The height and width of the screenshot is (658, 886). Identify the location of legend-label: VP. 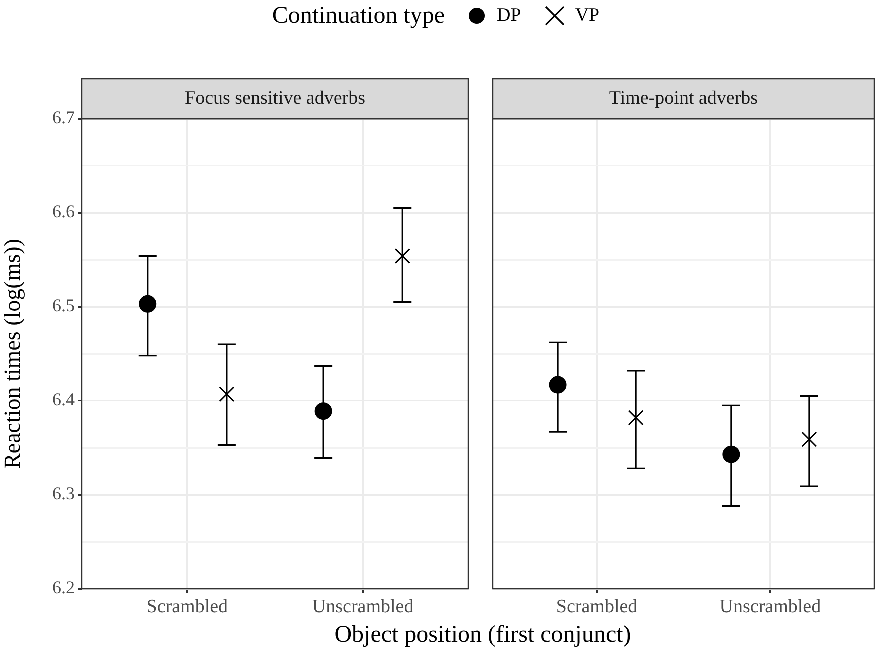
(587, 15).